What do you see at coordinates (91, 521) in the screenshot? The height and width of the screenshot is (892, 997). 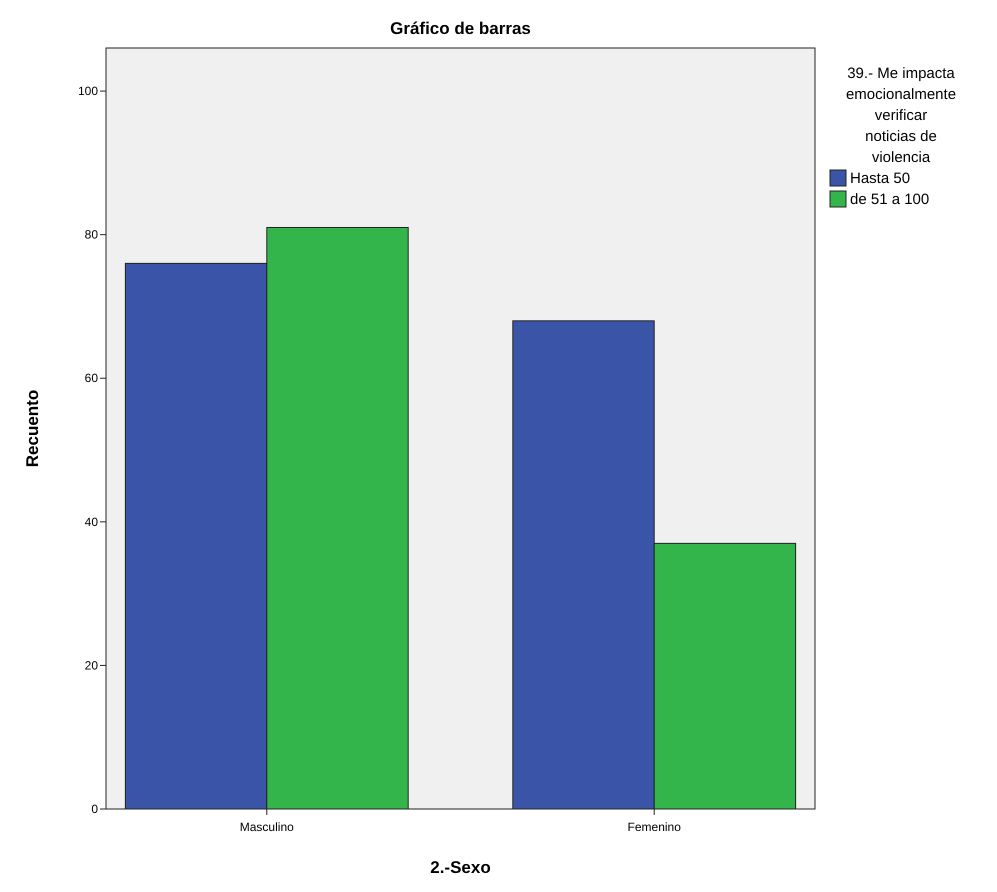 I see `y-tick-label: 40` at bounding box center [91, 521].